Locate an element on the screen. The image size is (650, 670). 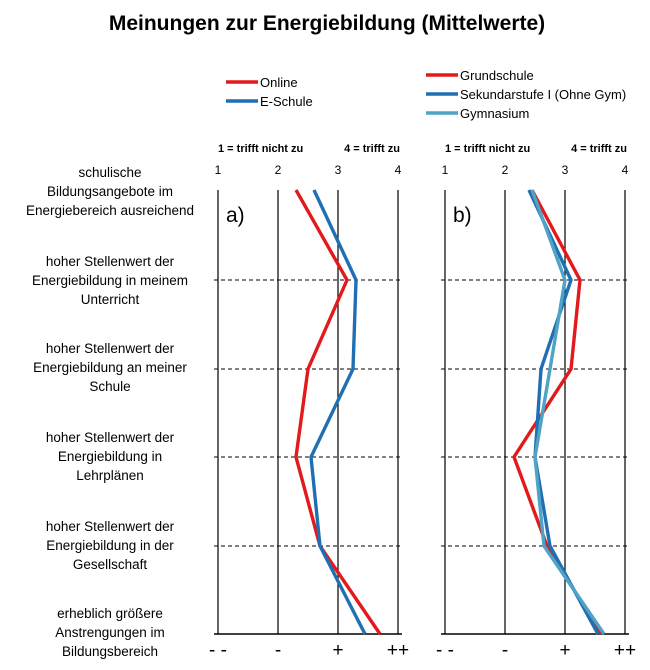
legend-item: Sekundarstufe I (Ohne Gym) is located at coordinates (526, 94).